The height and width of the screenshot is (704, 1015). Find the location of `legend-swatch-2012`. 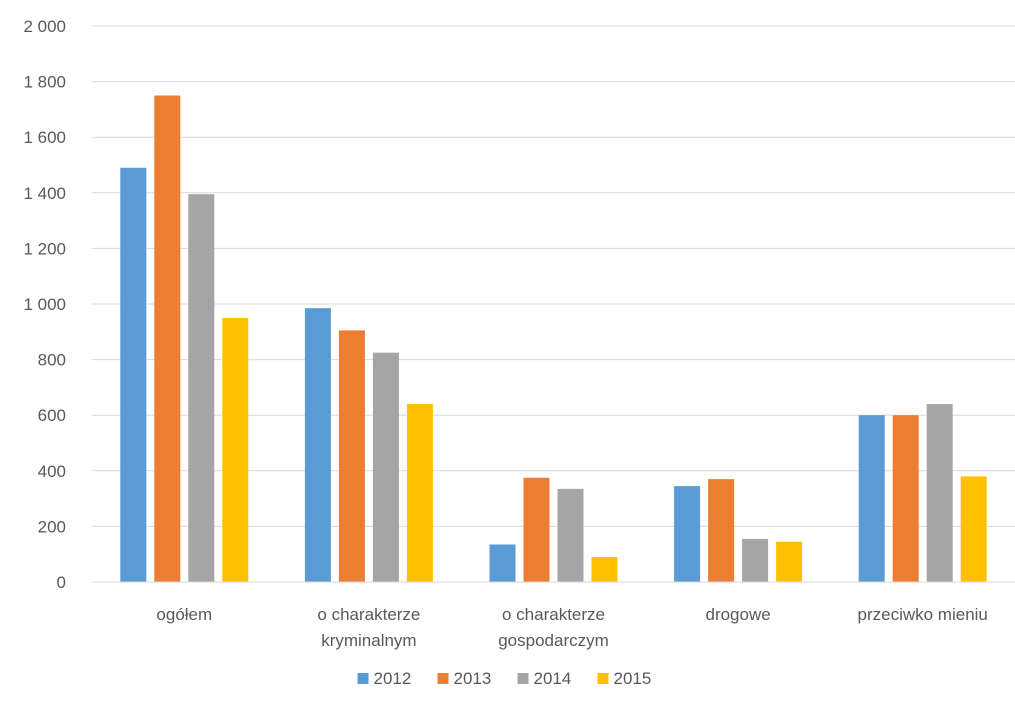

legend-swatch-2012 is located at coordinates (363, 678).